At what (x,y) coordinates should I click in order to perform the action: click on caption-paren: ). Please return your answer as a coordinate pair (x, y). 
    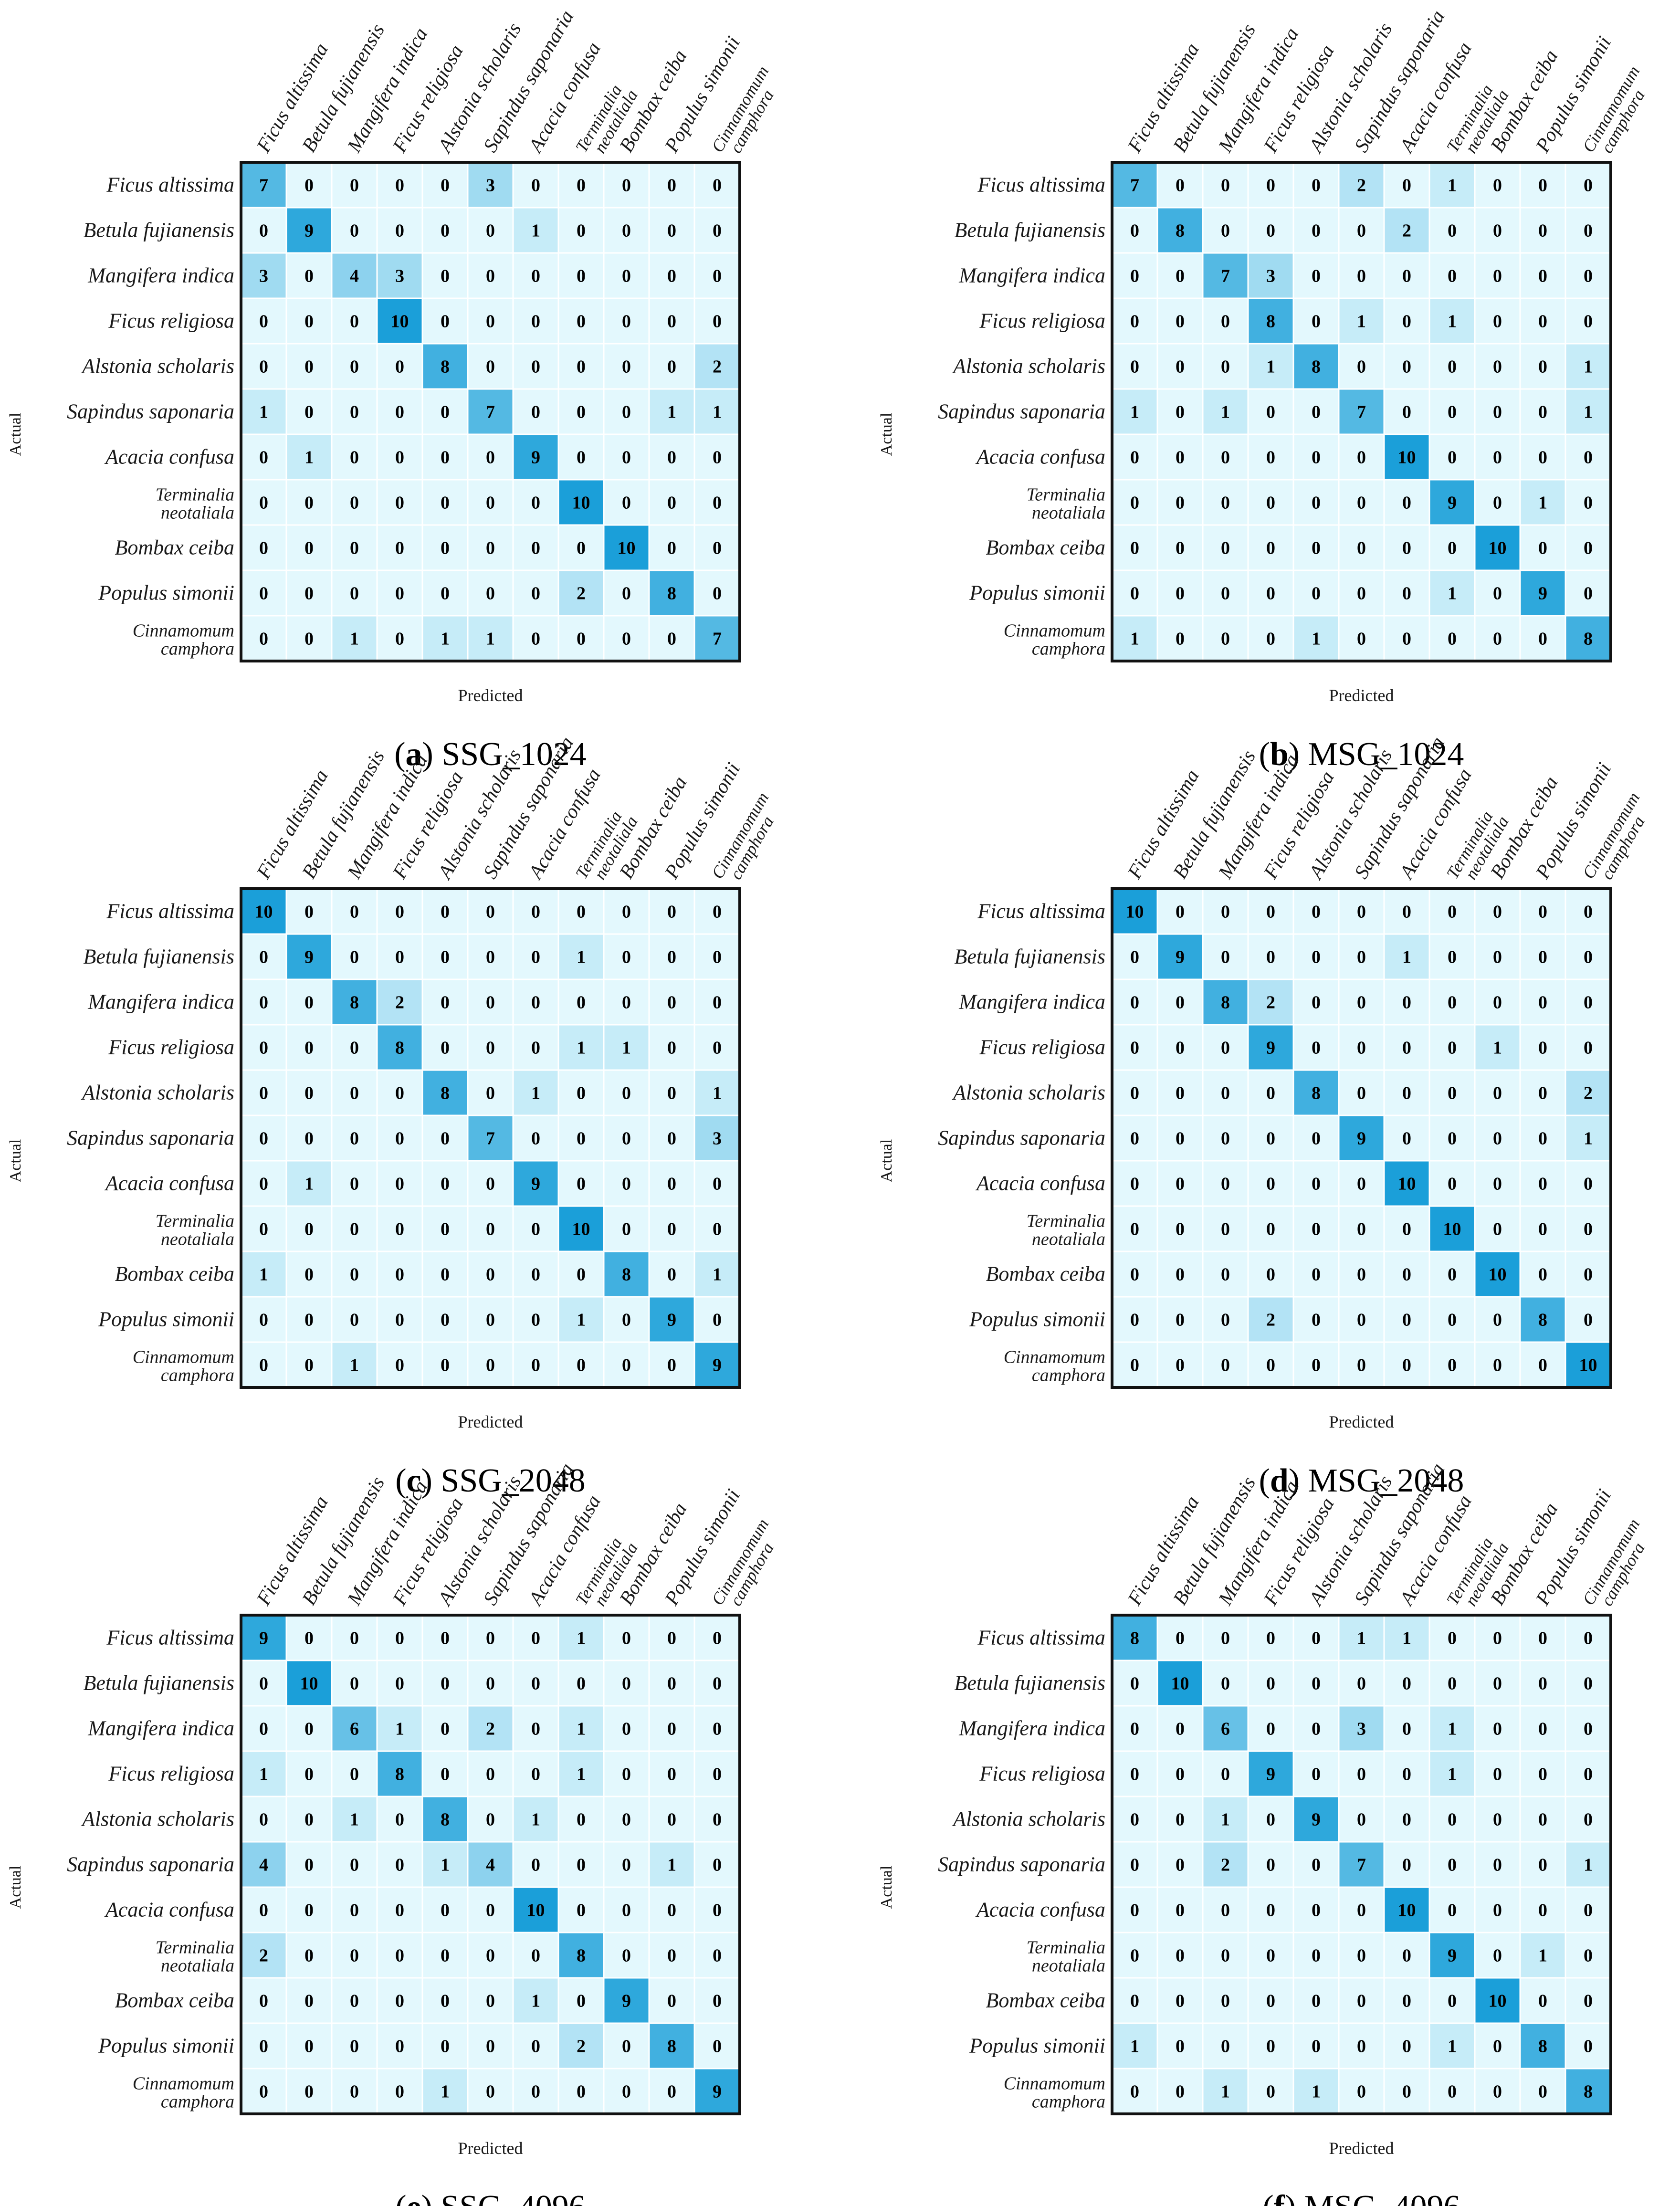
    Looking at the image, I should click on (432, 754).